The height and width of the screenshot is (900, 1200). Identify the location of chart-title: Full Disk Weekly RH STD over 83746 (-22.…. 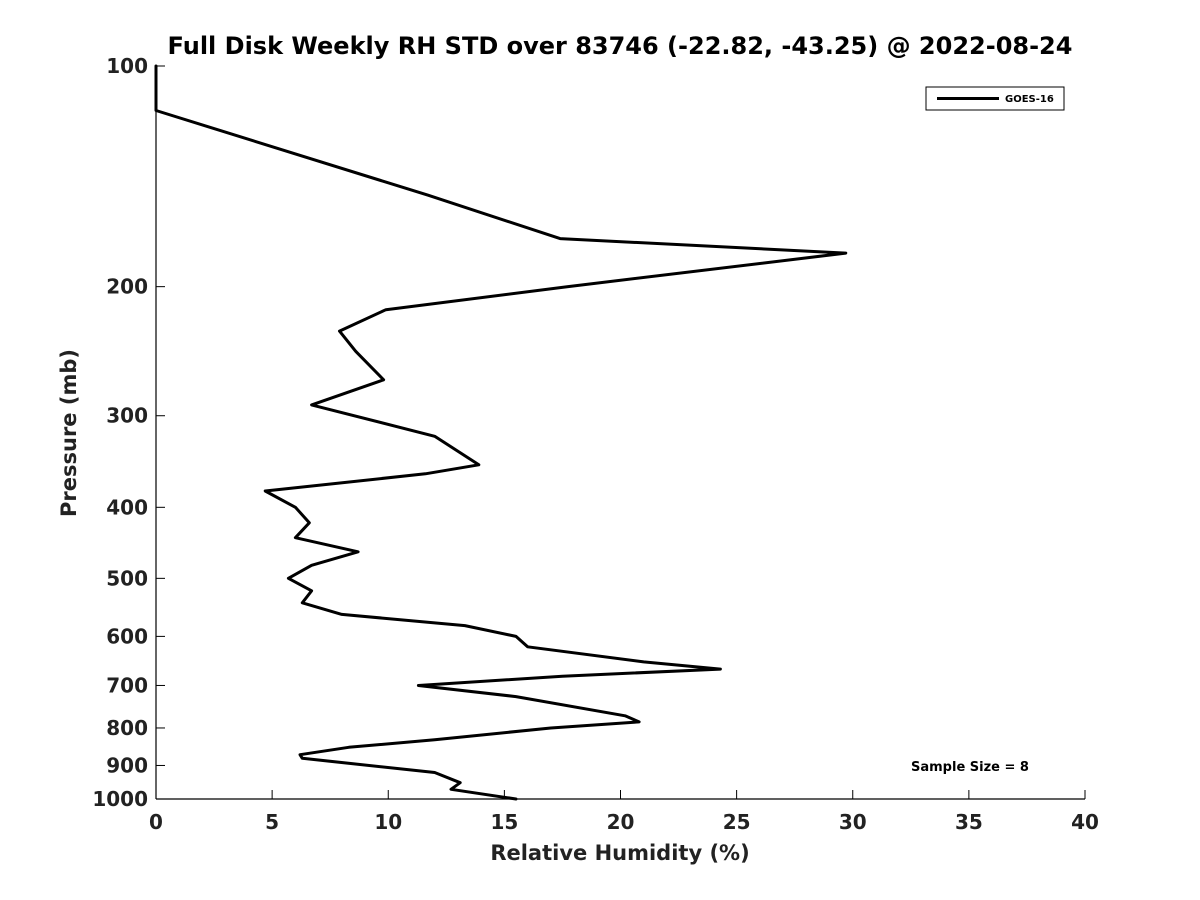
(620, 46).